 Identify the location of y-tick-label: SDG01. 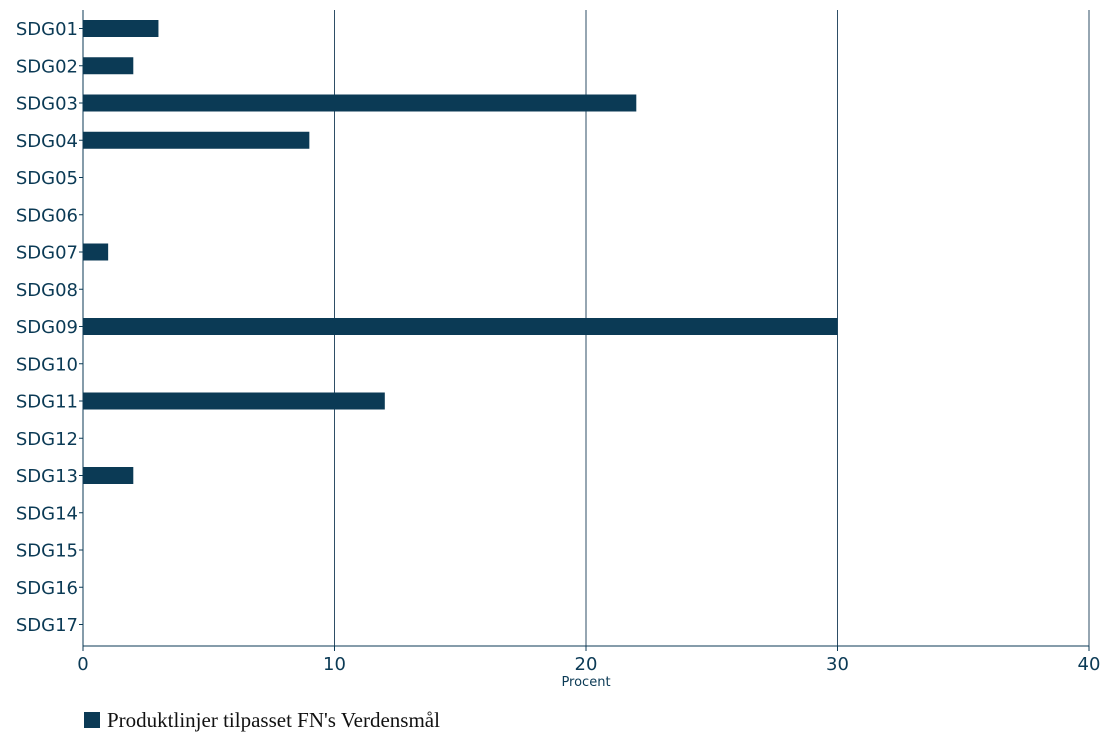
(47, 29).